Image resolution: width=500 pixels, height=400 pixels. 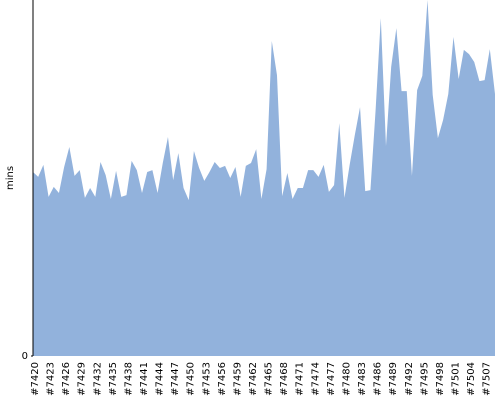 What do you see at coordinates (35, 379) in the screenshot?
I see `x-tick-label: #7420` at bounding box center [35, 379].